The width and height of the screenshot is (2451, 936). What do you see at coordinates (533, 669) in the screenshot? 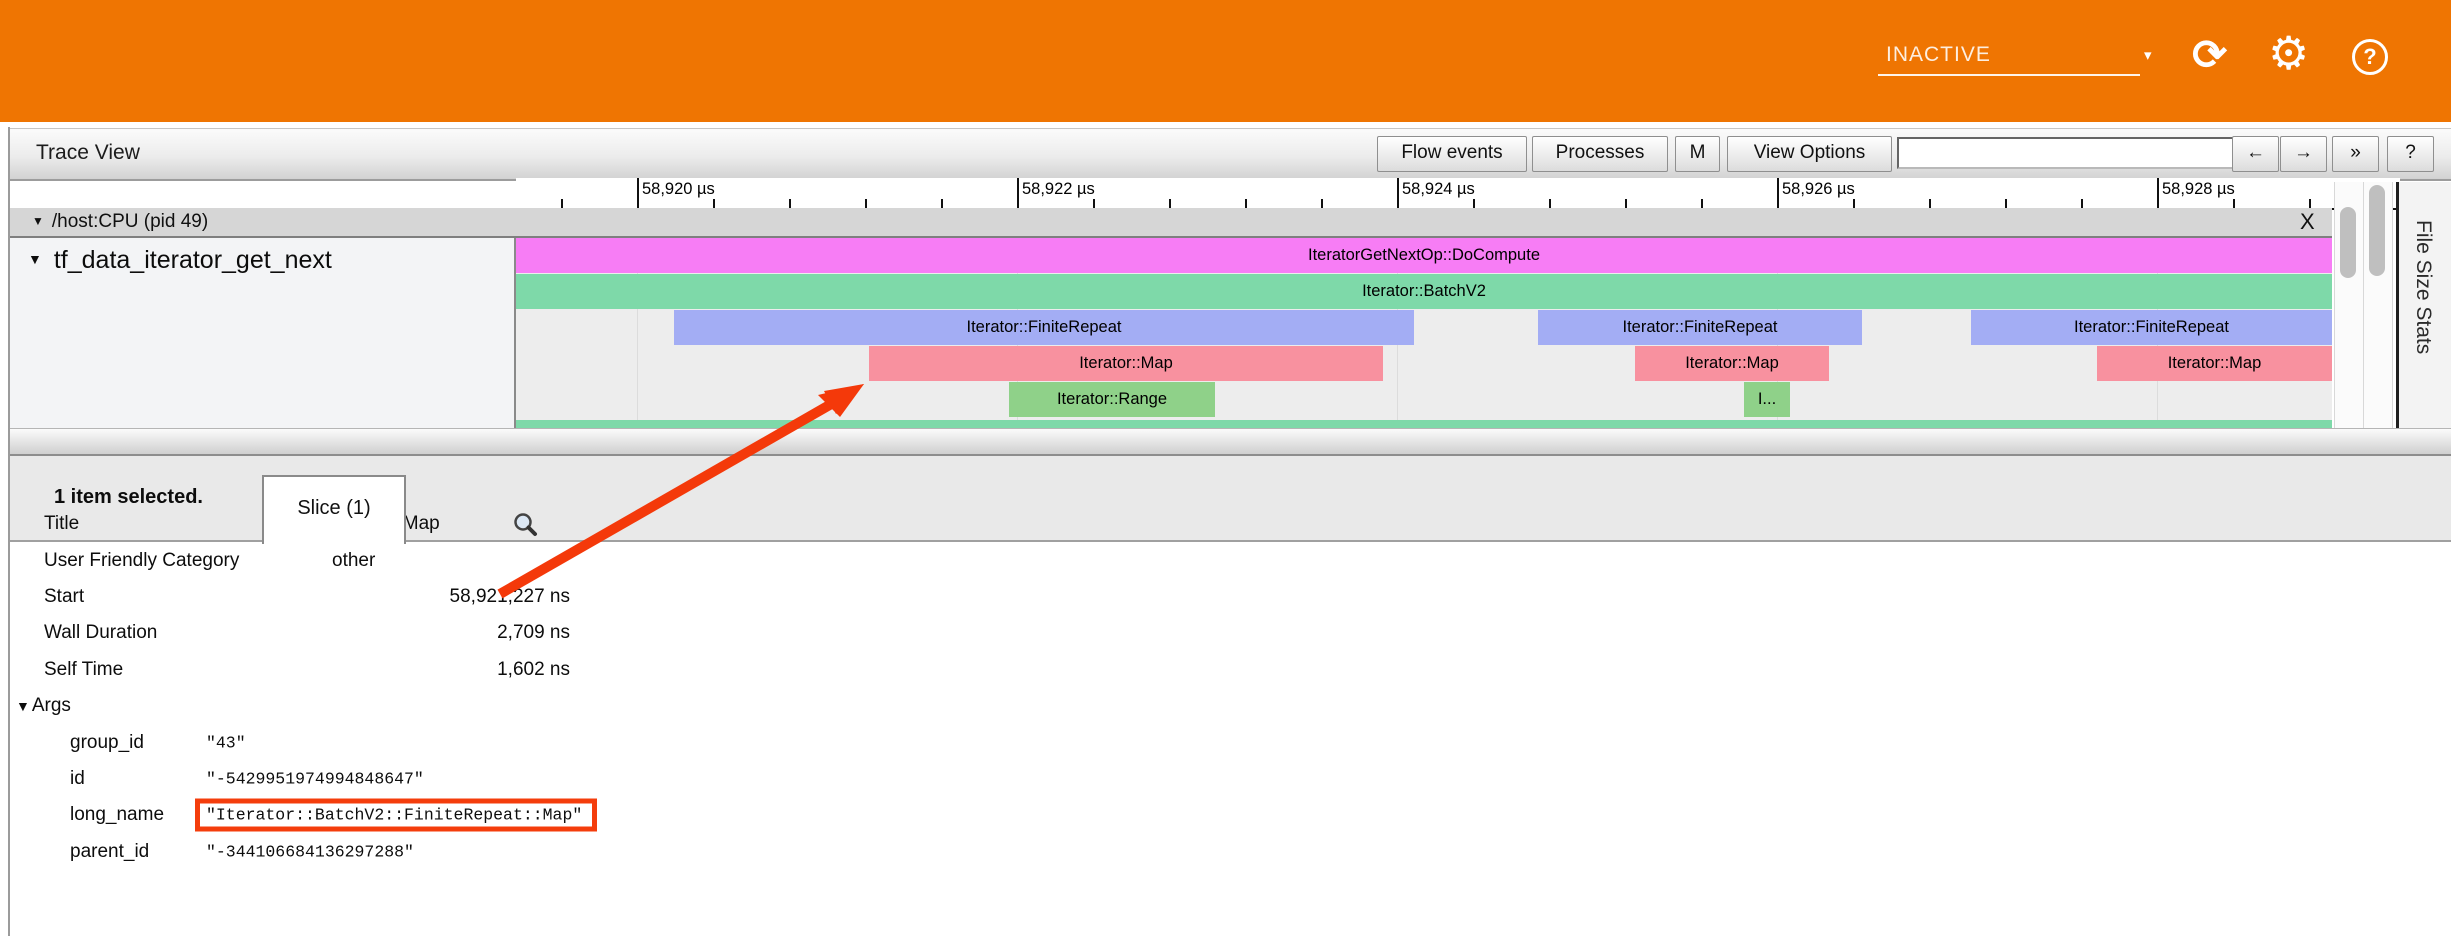
I see `detail-value: 1,602 ns` at bounding box center [533, 669].